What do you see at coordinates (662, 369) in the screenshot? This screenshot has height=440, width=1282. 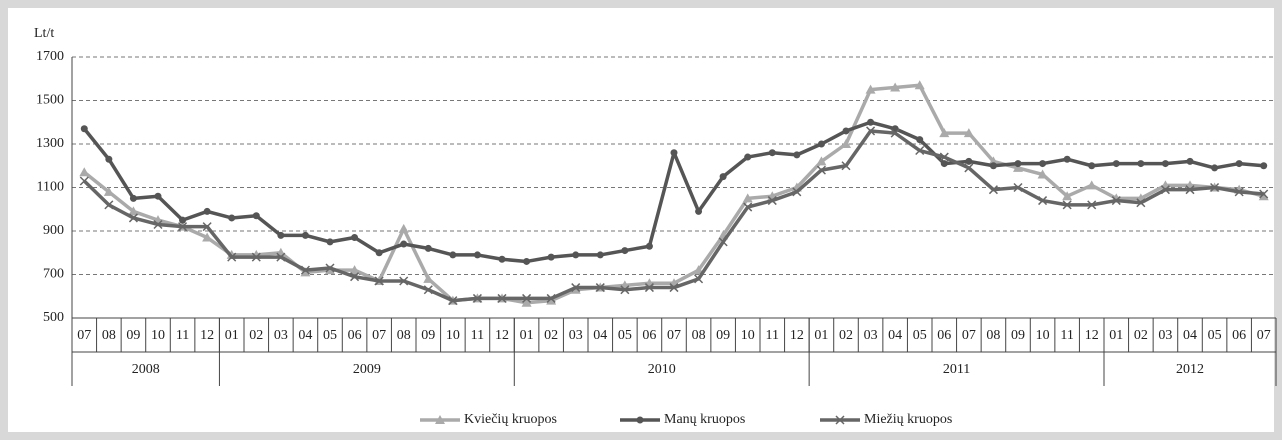 I see `group-label: 2010` at bounding box center [662, 369].